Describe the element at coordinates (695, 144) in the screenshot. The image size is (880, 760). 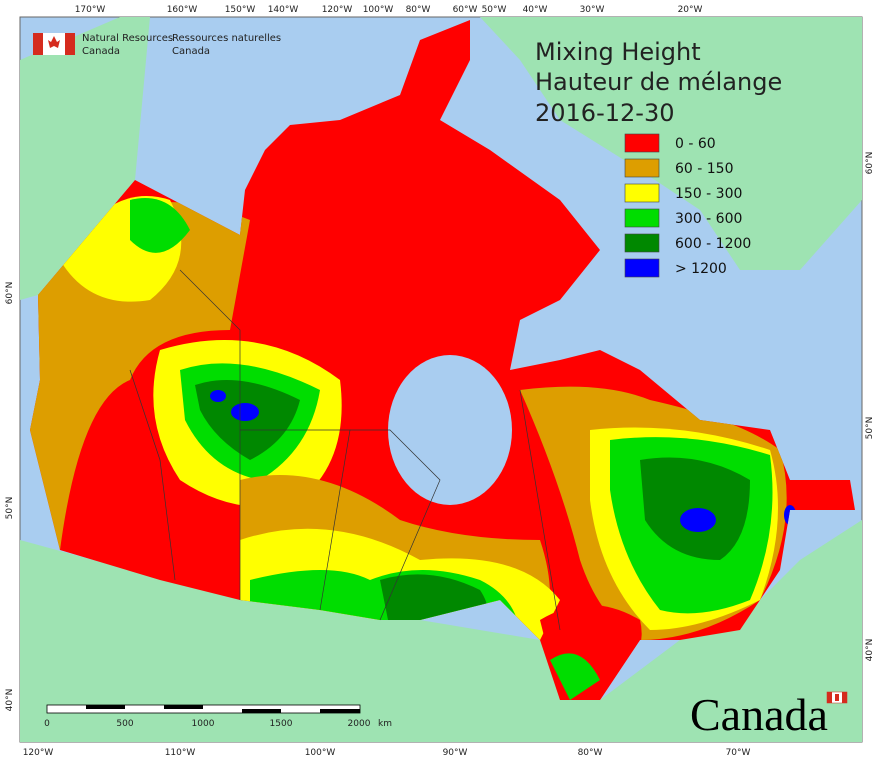
I see `legend-label: 0 - 60` at that location.